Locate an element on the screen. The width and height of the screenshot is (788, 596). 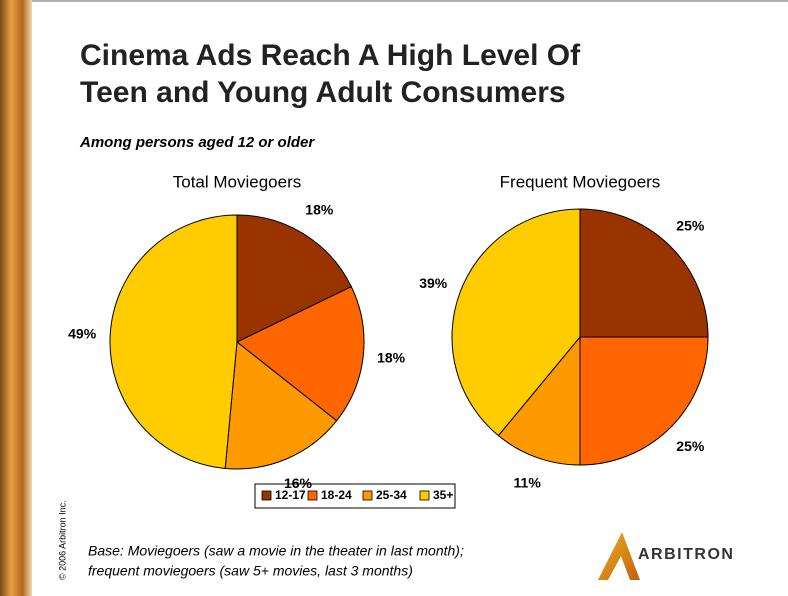
legend-label: 18-24 is located at coordinates (336, 495).